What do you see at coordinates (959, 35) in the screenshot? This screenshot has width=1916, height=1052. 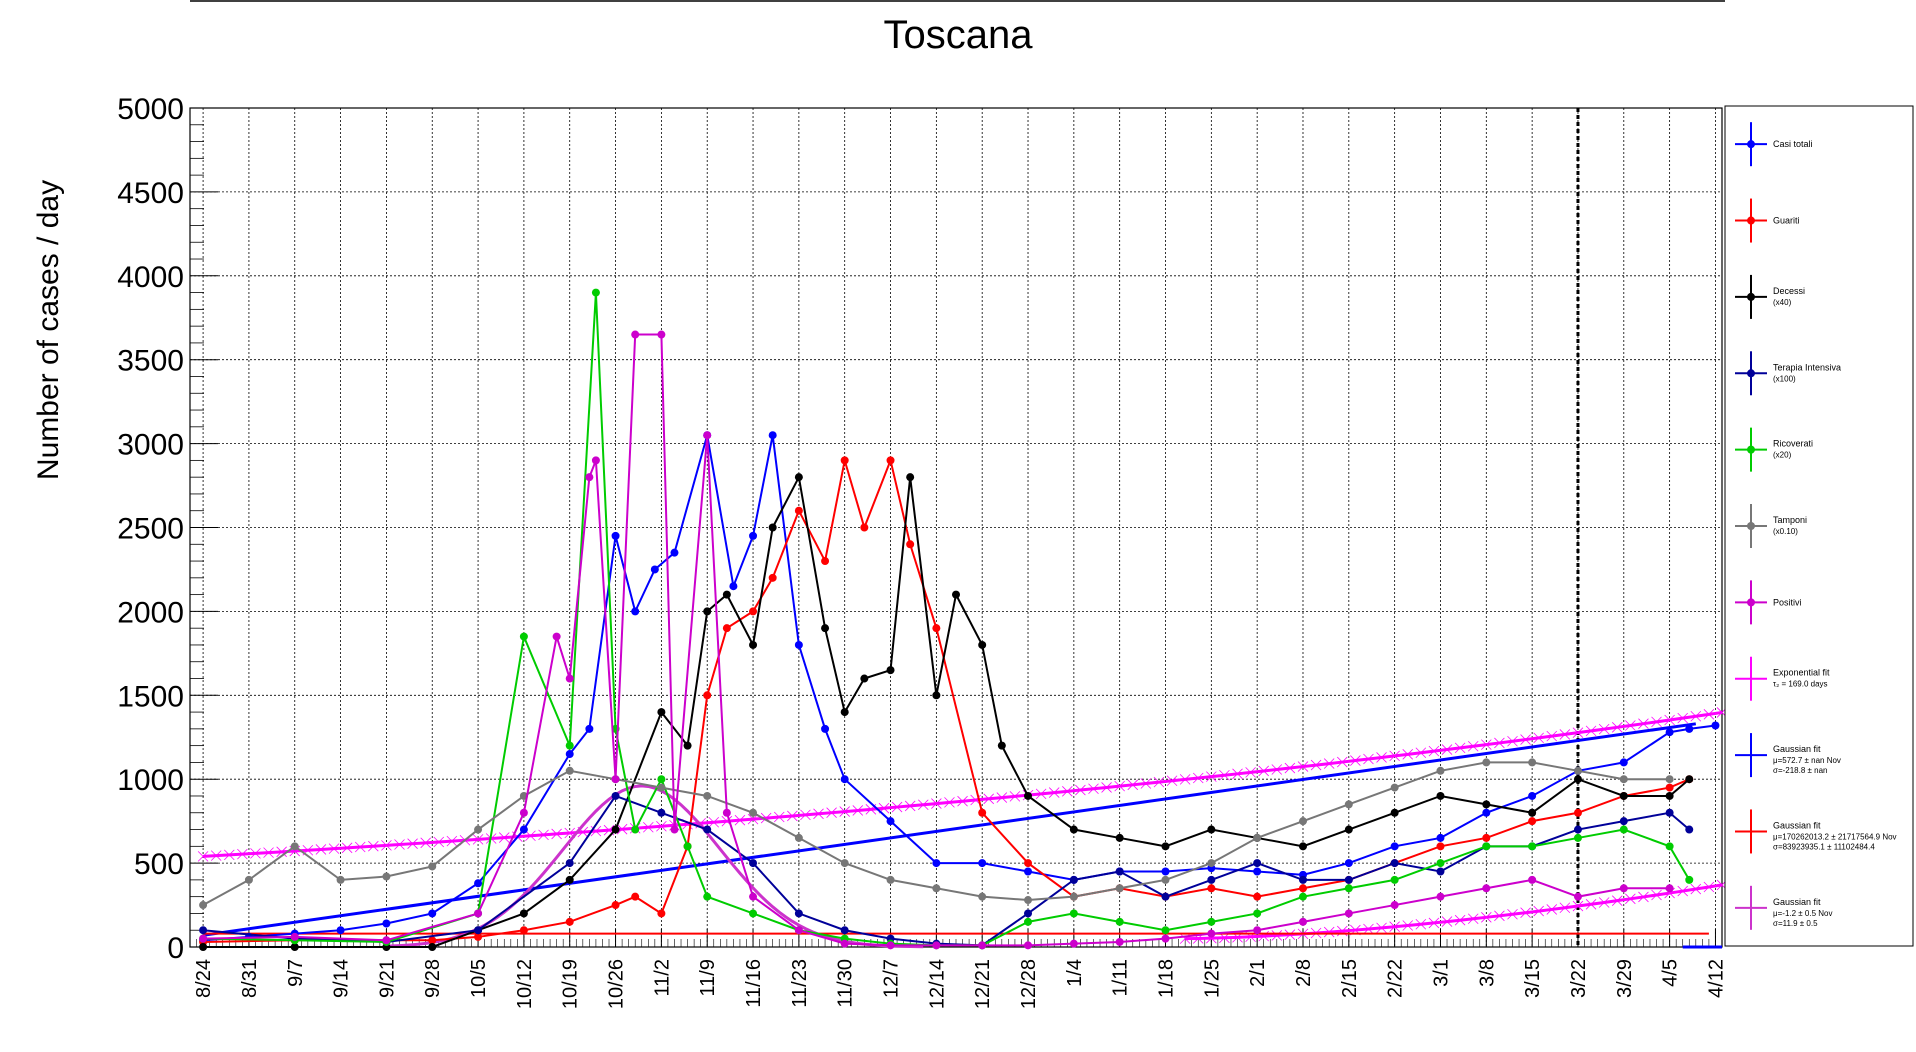 I see `chart-title: Toscana` at bounding box center [959, 35].